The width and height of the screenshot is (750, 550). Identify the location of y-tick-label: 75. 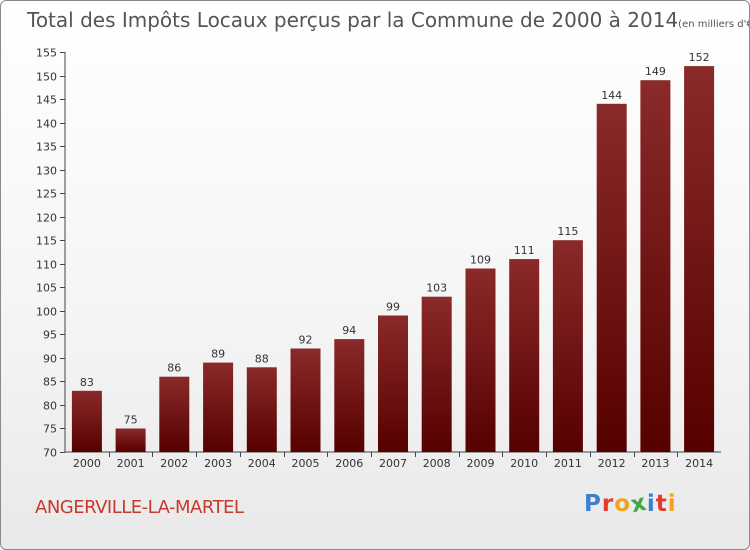
(50, 429).